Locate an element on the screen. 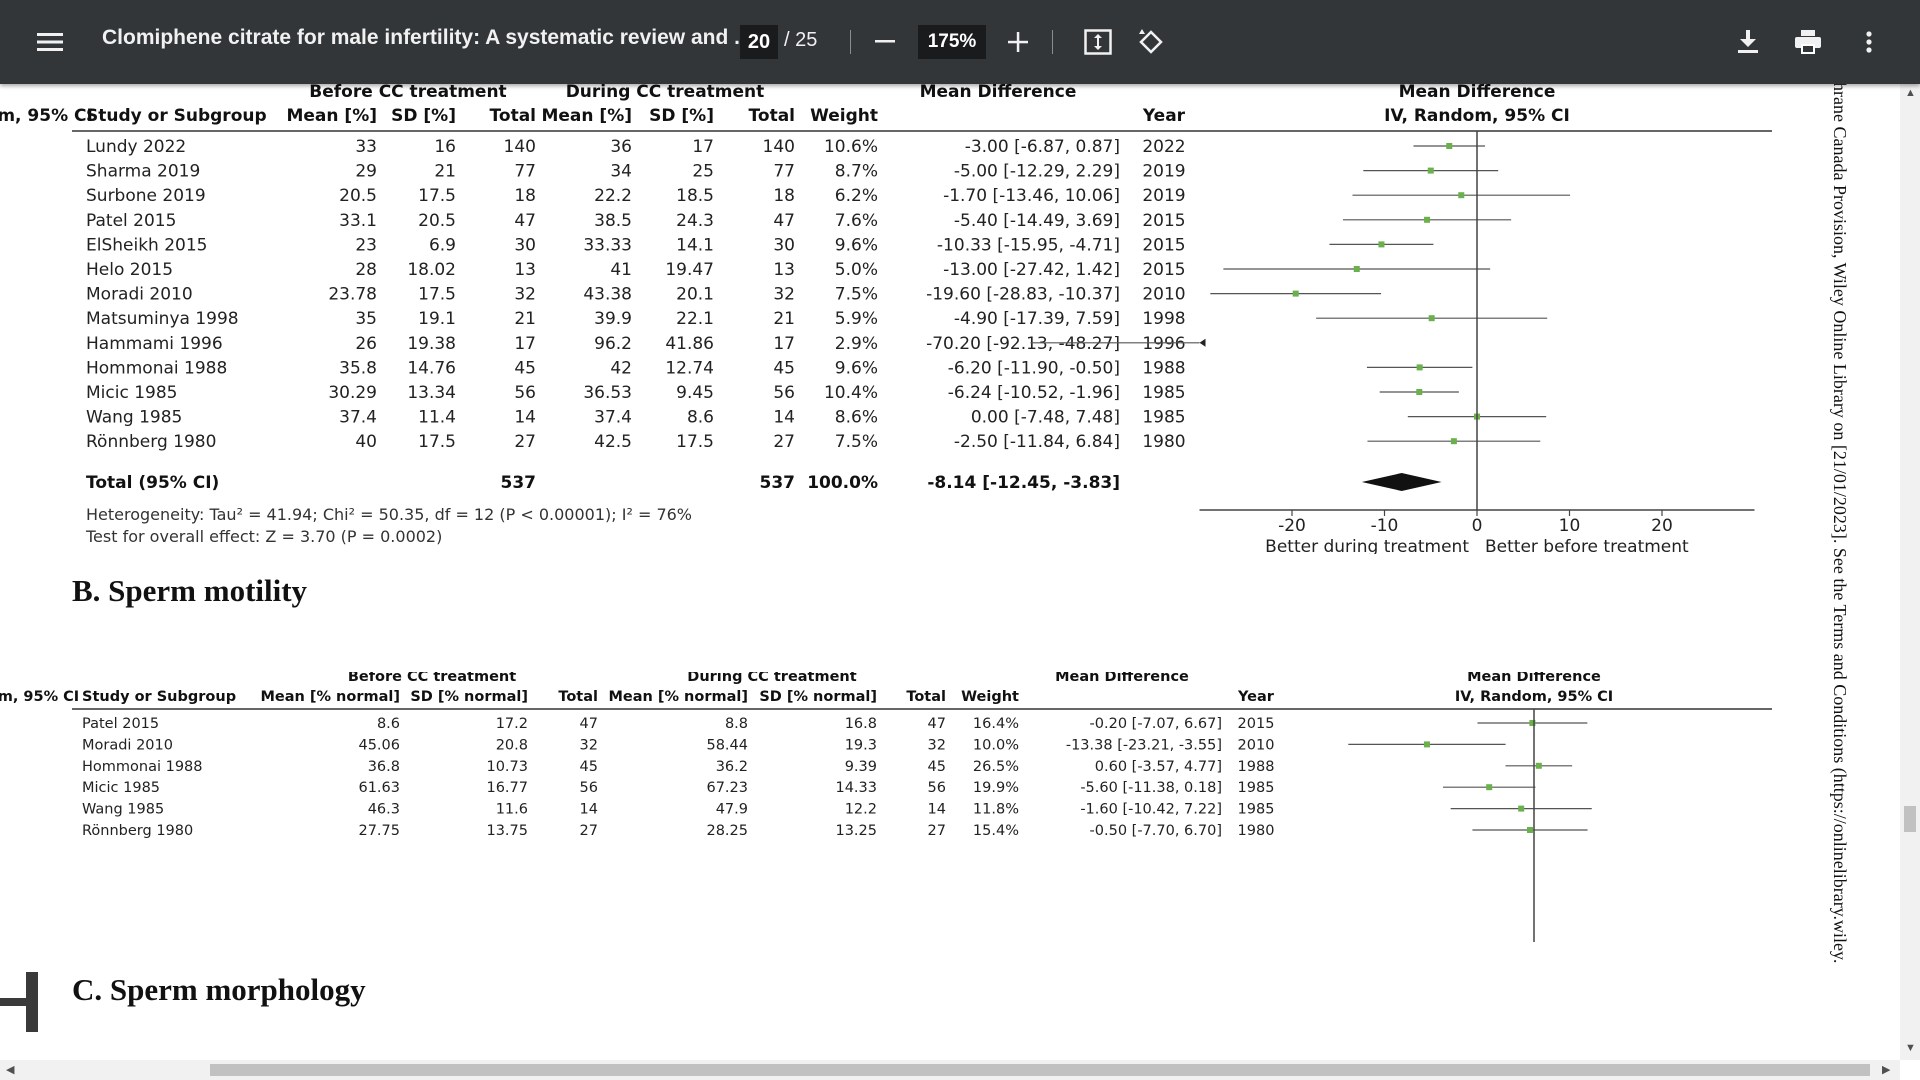 The height and width of the screenshot is (1080, 1920). column-header: Mean [% normal] is located at coordinates (678, 697).